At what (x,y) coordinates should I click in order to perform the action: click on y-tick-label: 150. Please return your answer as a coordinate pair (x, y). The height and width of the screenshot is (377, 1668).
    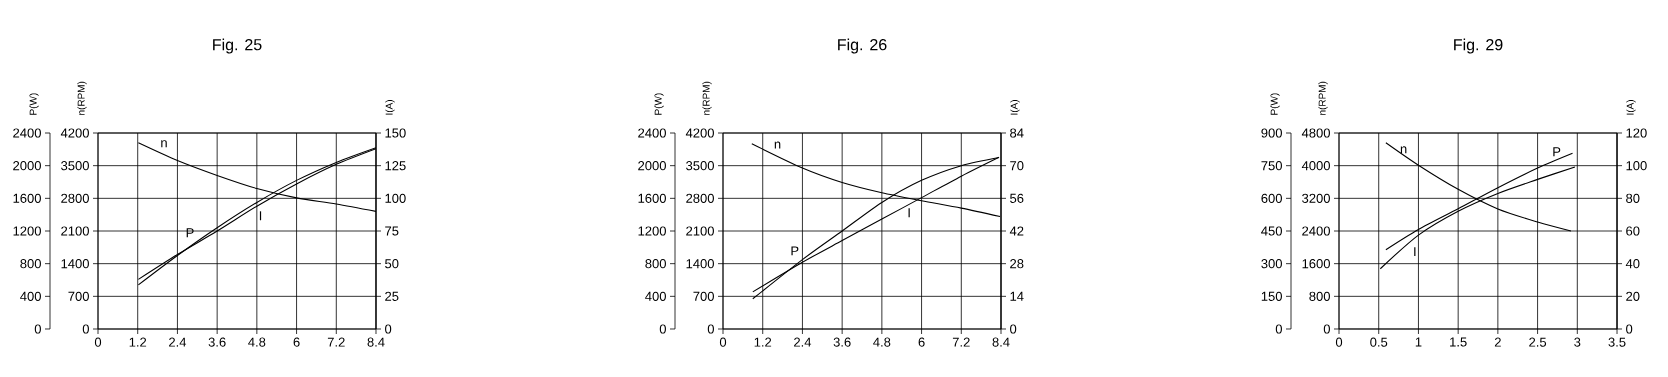
    Looking at the image, I should click on (1271, 296).